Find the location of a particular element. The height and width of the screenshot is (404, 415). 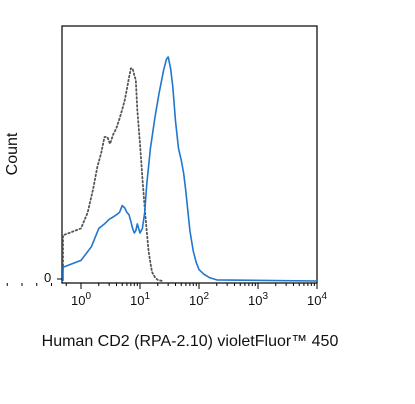

y-axis-zero-label: 0 is located at coordinates (47, 277).